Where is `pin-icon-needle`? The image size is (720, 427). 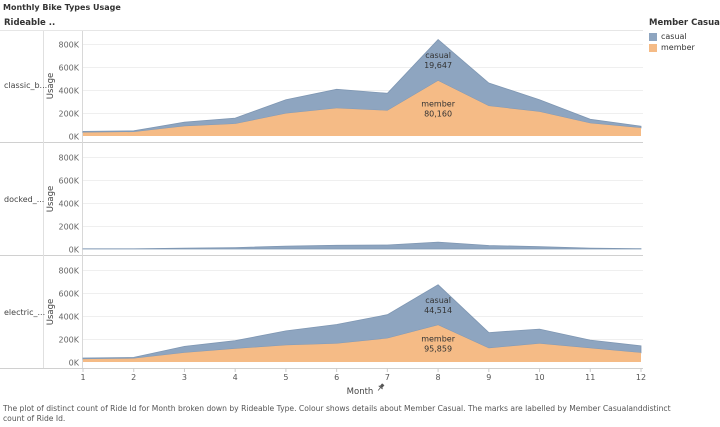
pin-icon-needle is located at coordinates (379, 389).